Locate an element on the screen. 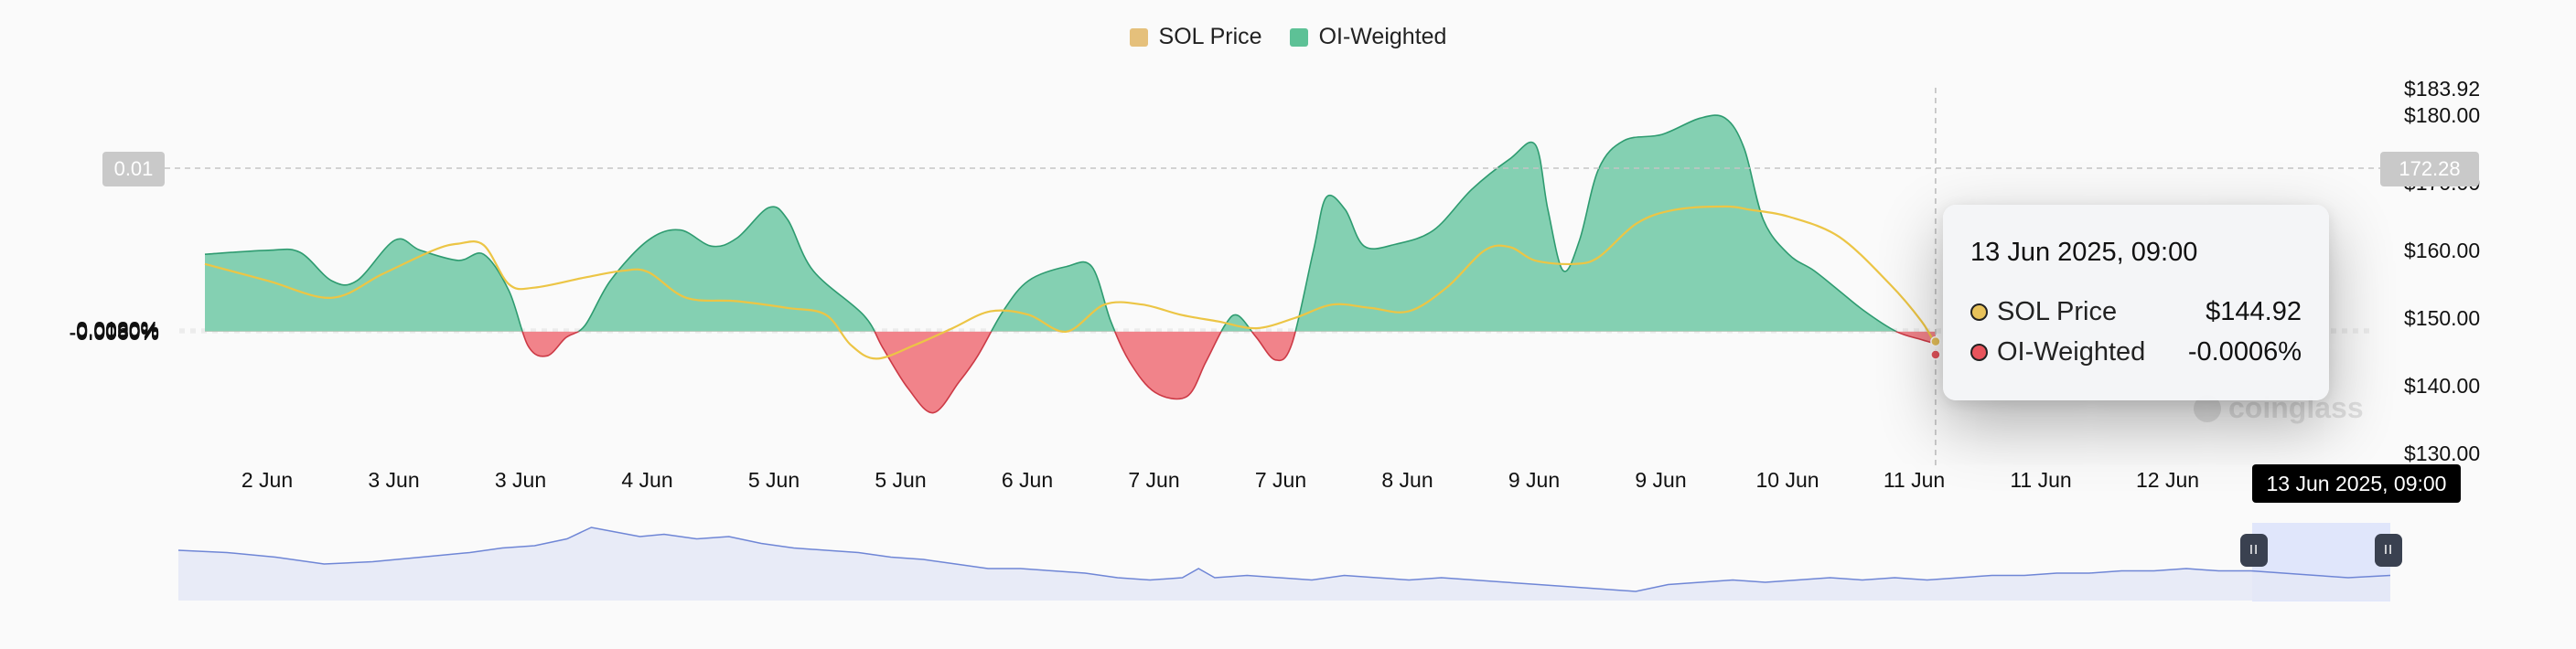 The width and height of the screenshot is (2576, 649). y-left-tick-label: -0.0030% is located at coordinates (114, 332).